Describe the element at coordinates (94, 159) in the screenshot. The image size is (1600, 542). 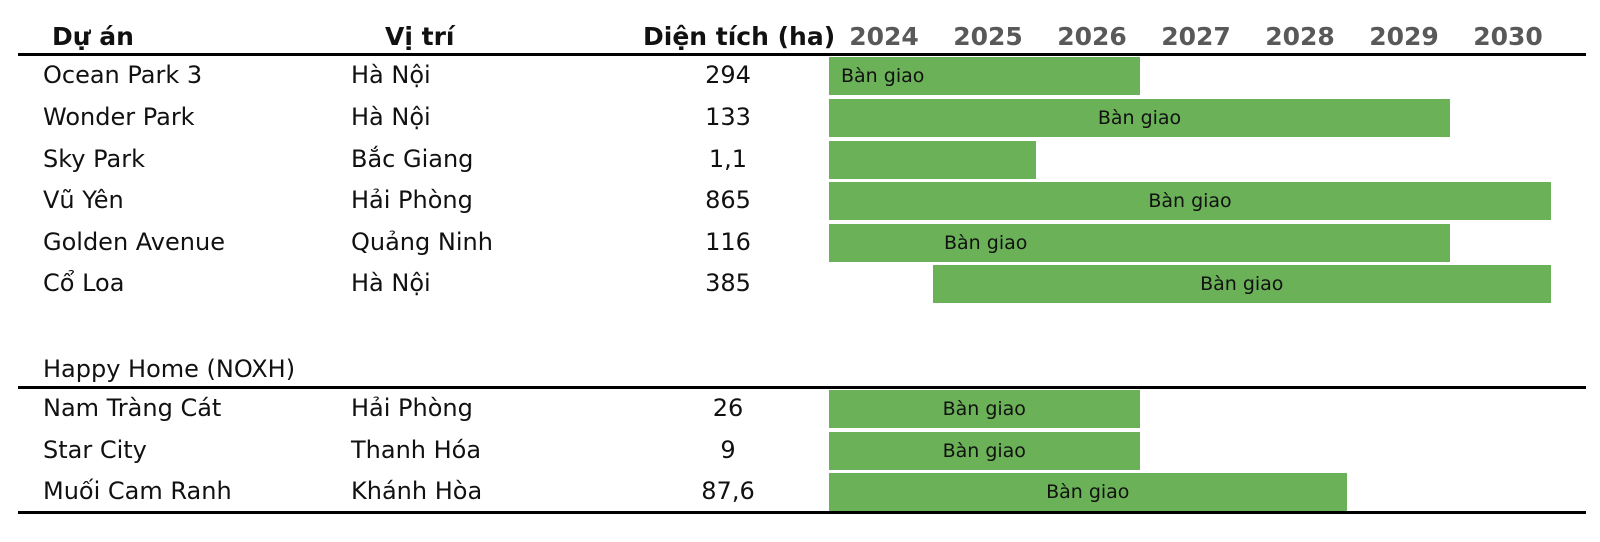
I see `project-name: Sky Park` at that location.